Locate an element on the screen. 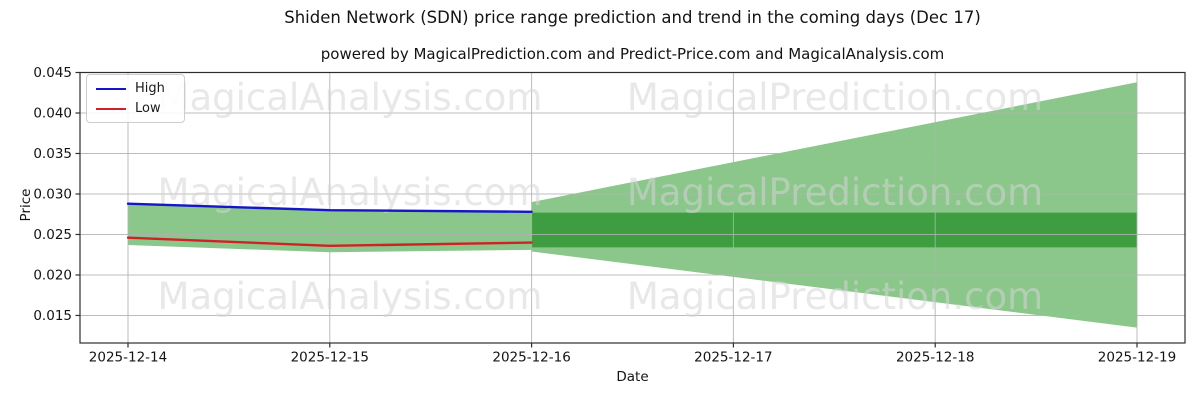 This screenshot has width=1200, height=400. x-tick-label: 2025-12-17 is located at coordinates (733, 358).